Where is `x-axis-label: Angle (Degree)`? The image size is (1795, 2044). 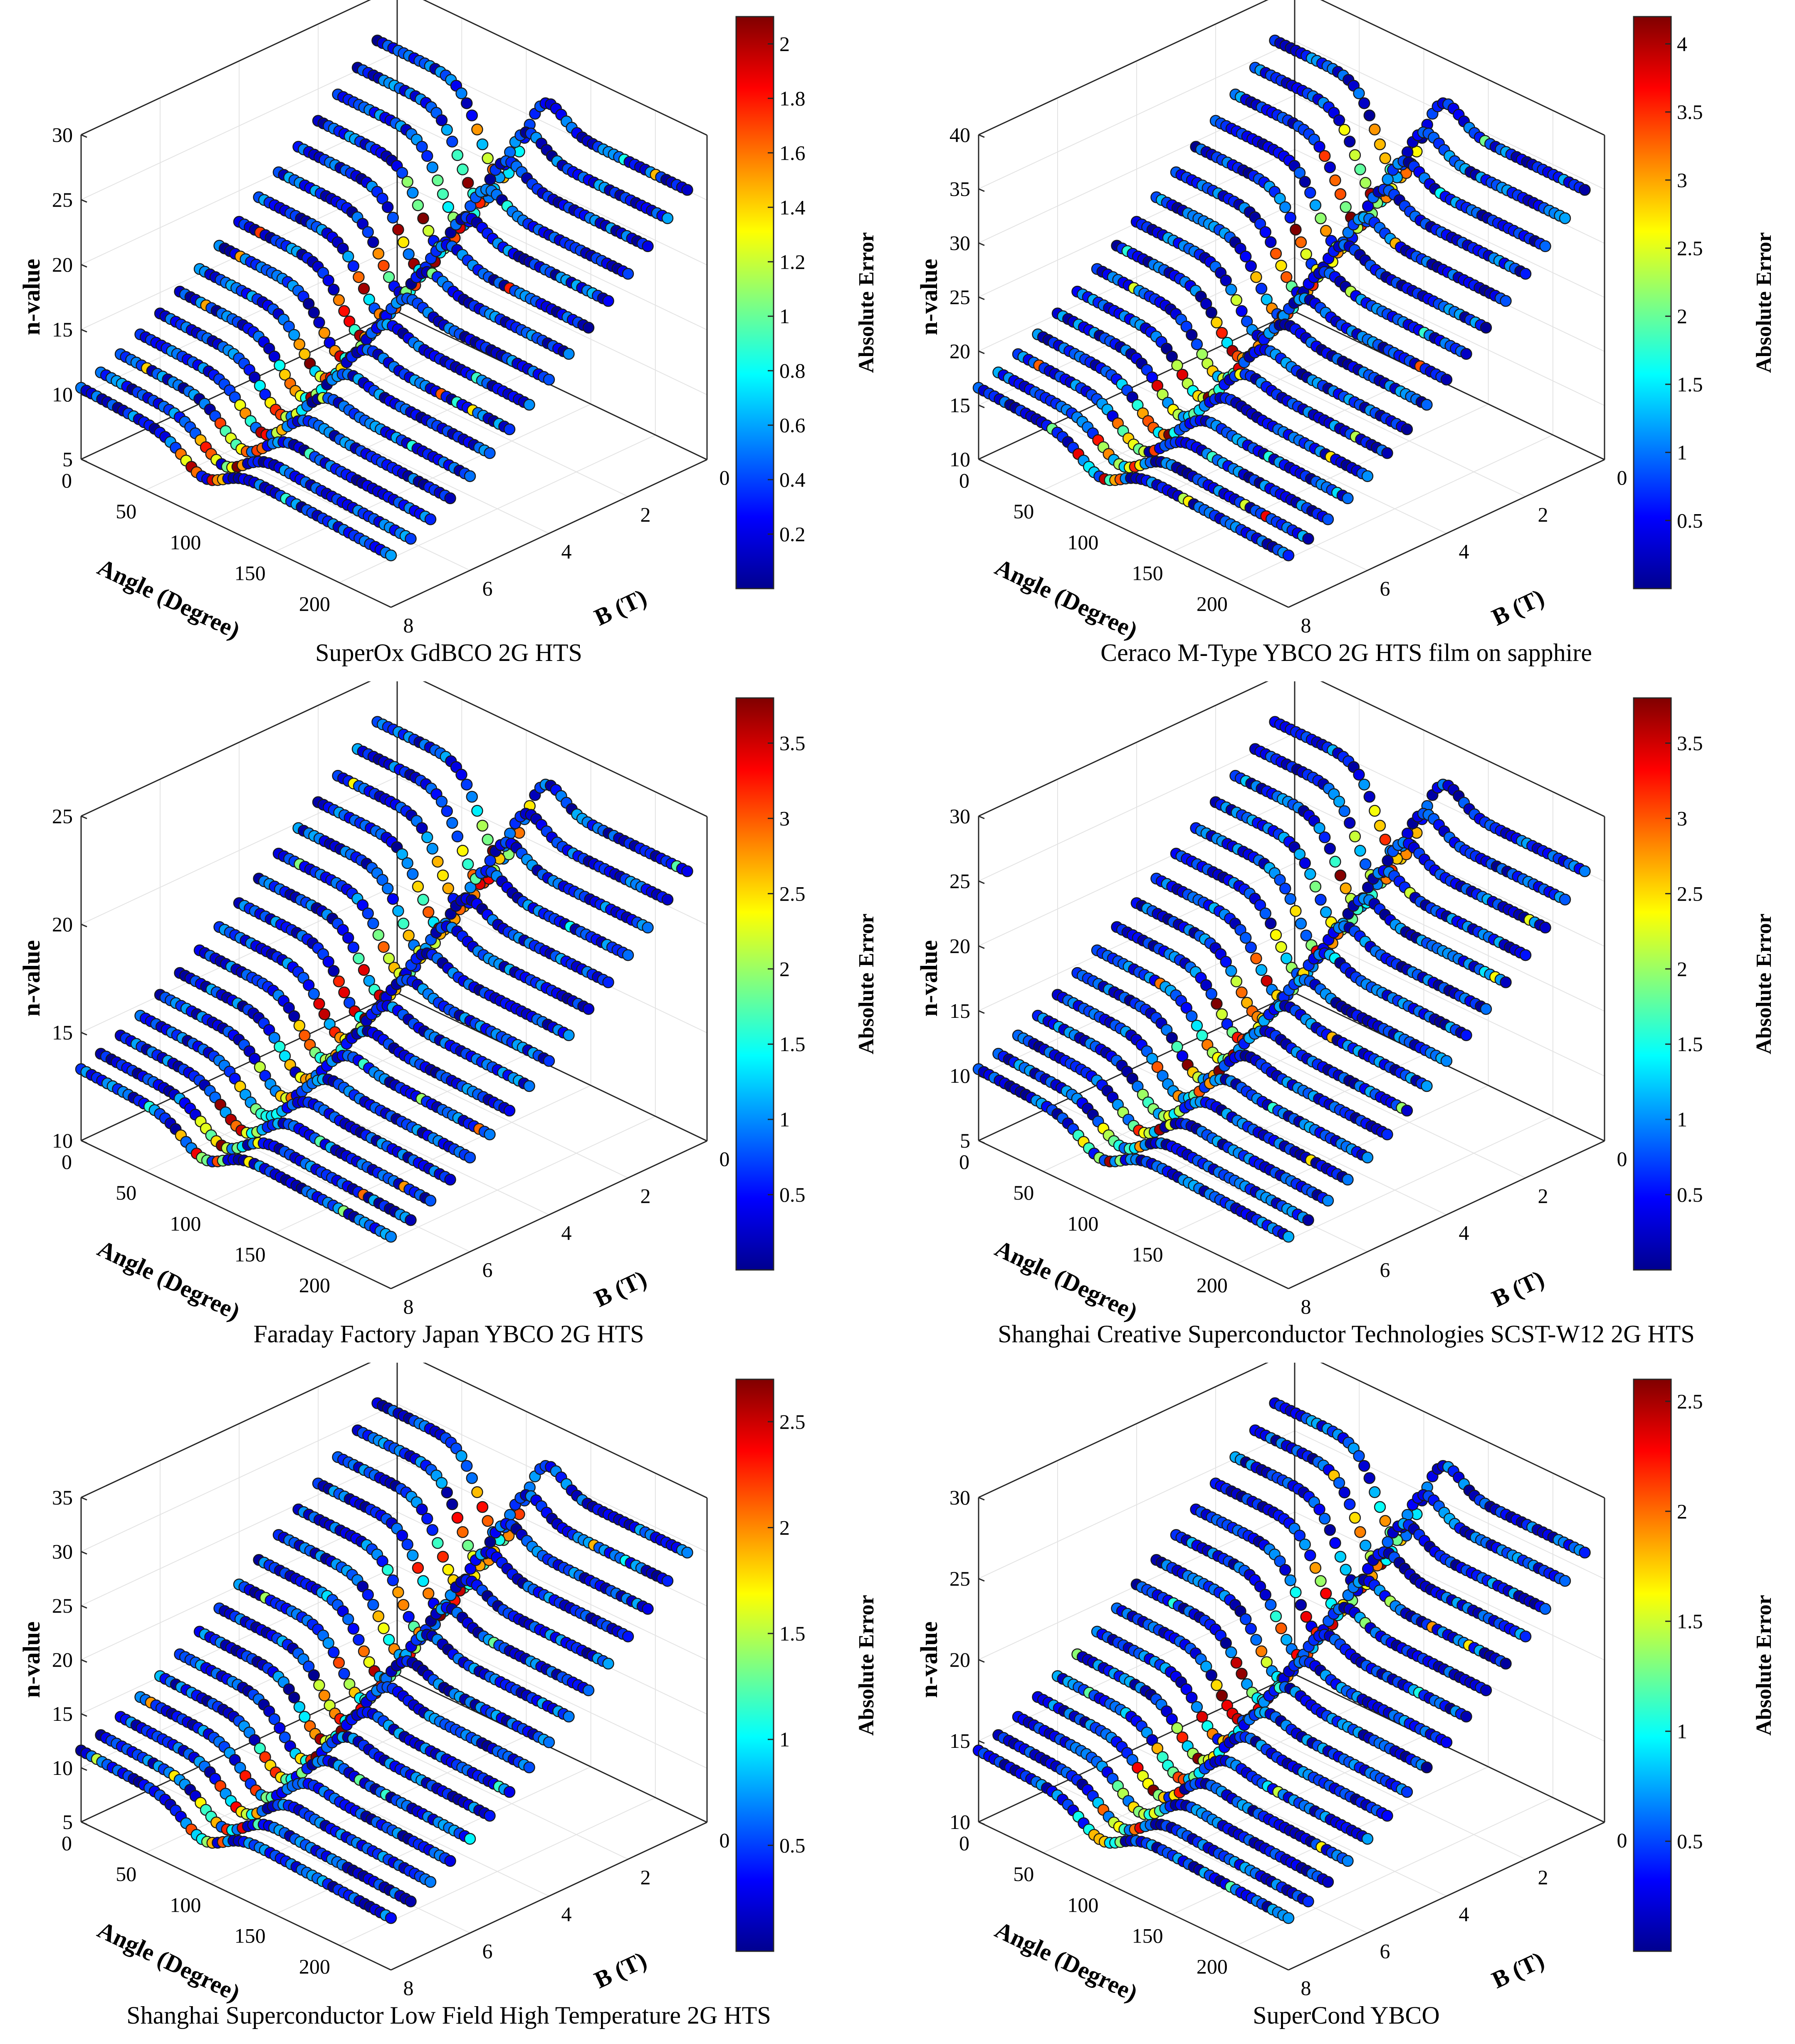 x-axis-label: Angle (Degree) is located at coordinates (1066, 598).